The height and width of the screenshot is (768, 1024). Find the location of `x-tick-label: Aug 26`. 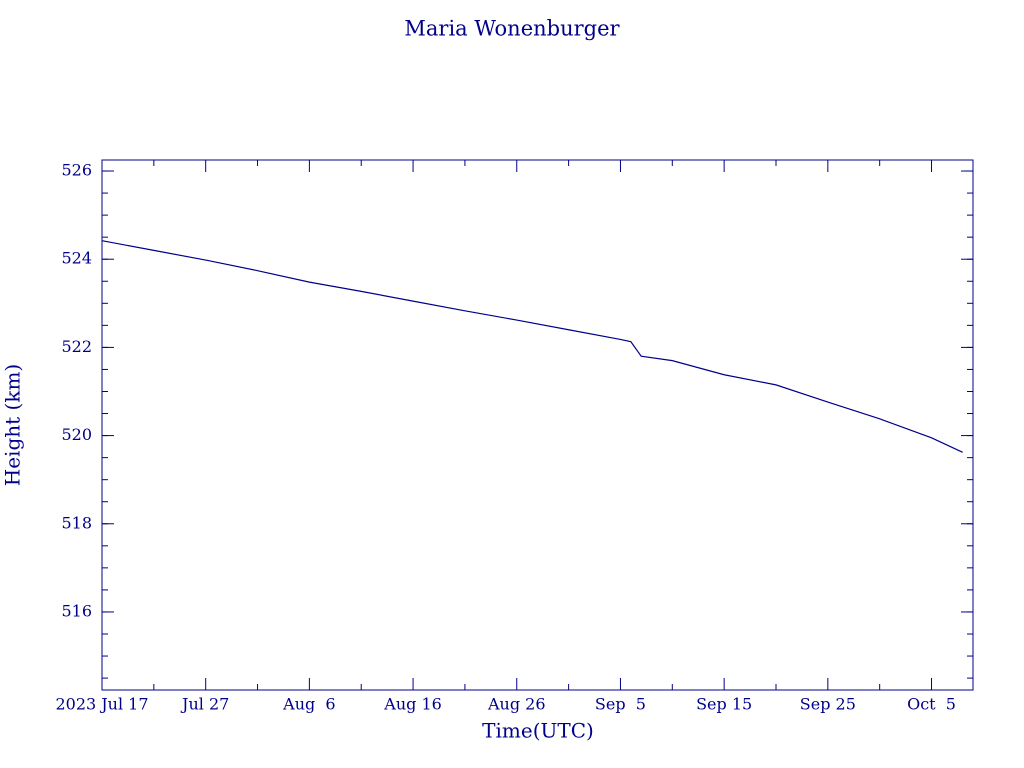

x-tick-label: Aug 26 is located at coordinates (516, 704).